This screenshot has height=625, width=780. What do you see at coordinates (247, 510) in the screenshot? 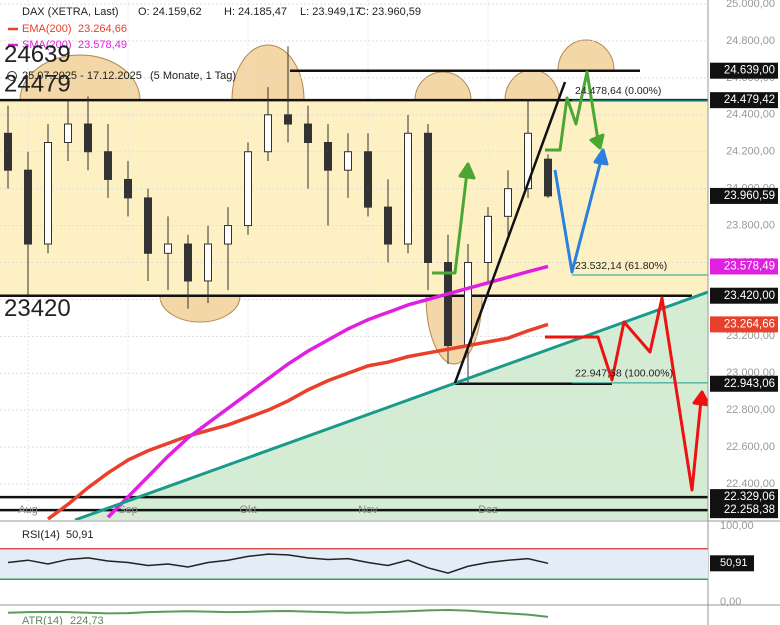
I see `x-tick-label: Okt` at bounding box center [247, 510].